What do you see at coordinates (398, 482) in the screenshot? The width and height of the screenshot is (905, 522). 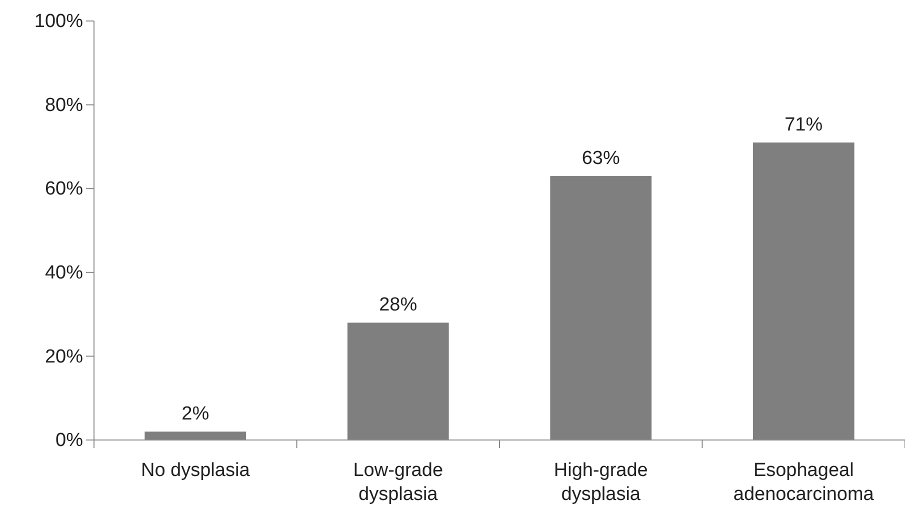 I see `x-tick-label: Low-grade dysplasia` at bounding box center [398, 482].